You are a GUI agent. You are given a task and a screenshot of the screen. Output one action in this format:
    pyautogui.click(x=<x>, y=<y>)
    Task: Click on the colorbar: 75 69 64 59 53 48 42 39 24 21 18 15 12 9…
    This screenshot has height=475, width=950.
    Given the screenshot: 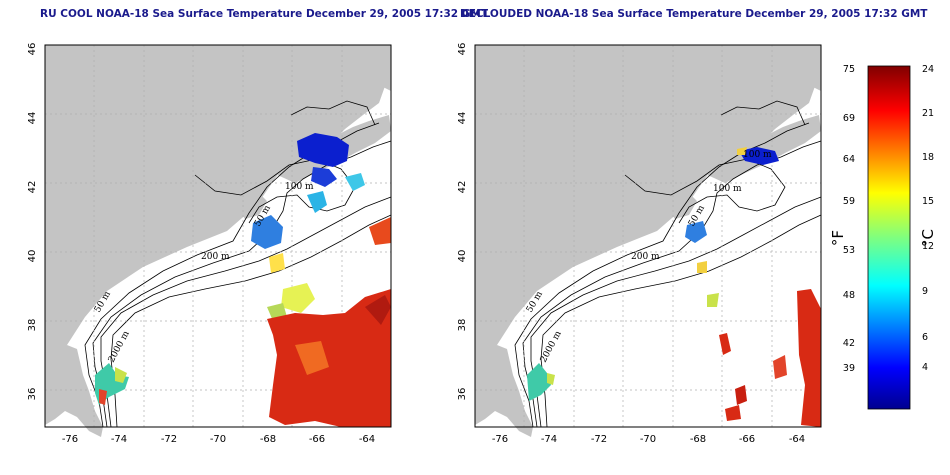 What is the action you would take?
    pyautogui.click(x=883, y=237)
    